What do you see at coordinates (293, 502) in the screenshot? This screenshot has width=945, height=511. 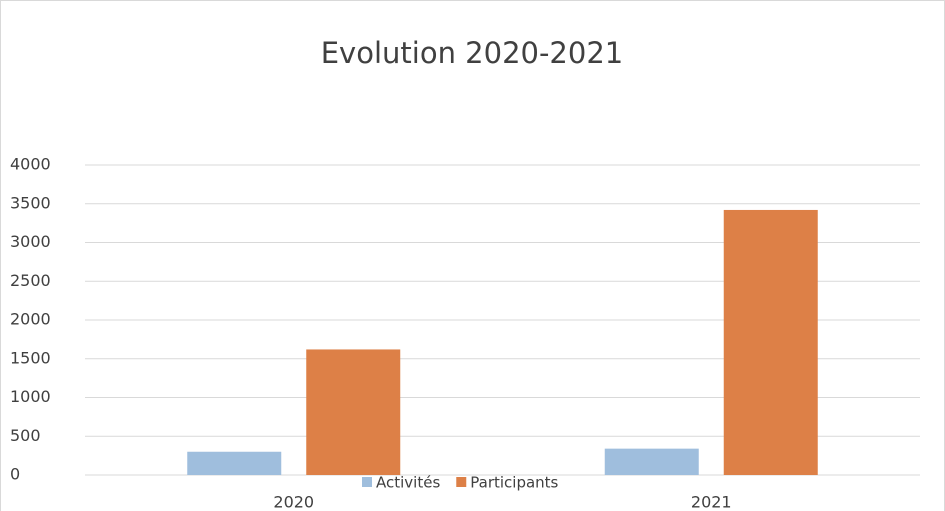 I see `x-tick-label: 2020` at bounding box center [293, 502].